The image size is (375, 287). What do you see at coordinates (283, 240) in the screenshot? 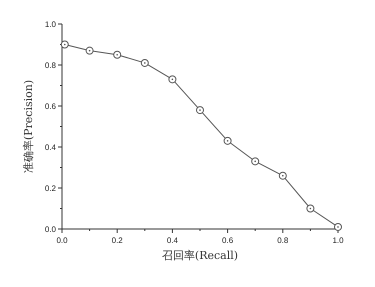
I see `x-tick-label: 0.8` at bounding box center [283, 240].